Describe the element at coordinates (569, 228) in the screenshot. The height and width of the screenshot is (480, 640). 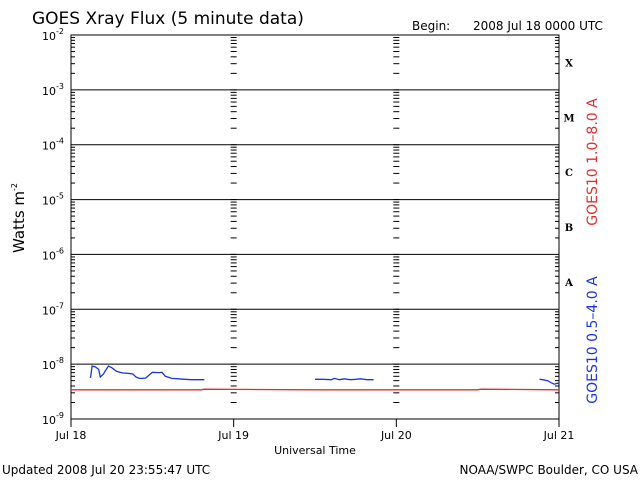
I see `flare-class-b: B` at that location.